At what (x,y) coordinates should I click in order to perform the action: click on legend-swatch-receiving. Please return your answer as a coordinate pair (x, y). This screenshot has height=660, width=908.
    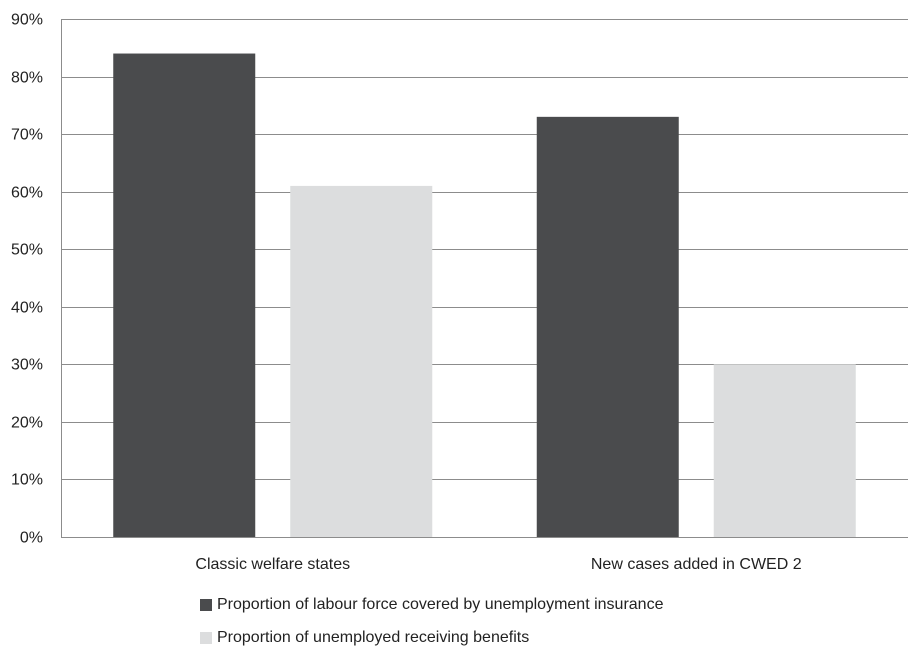
    Looking at the image, I should click on (206, 638).